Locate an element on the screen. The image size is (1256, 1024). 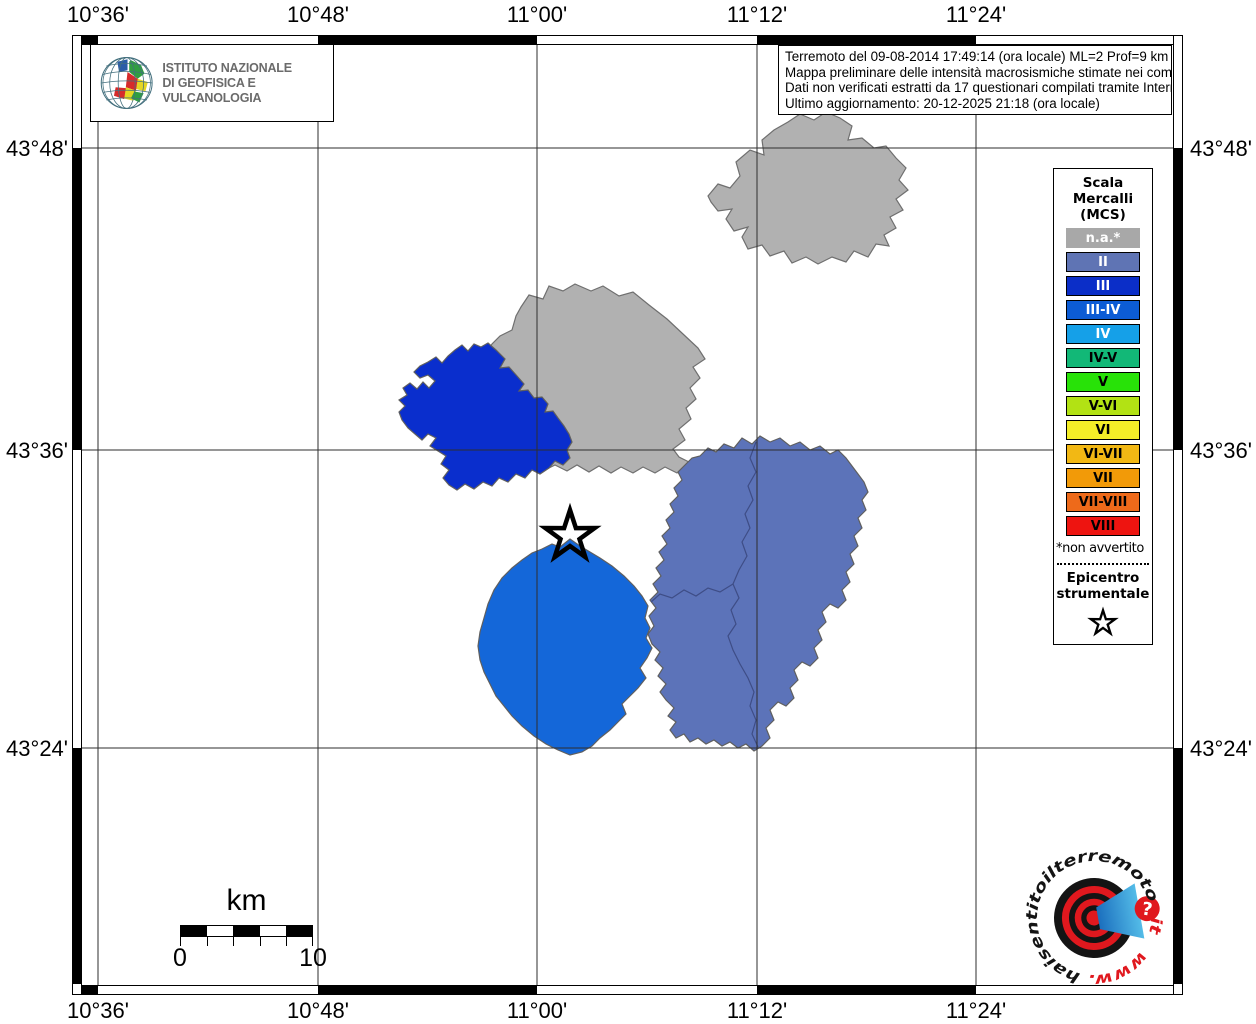
frame-bottom is located at coordinates (627, 990).